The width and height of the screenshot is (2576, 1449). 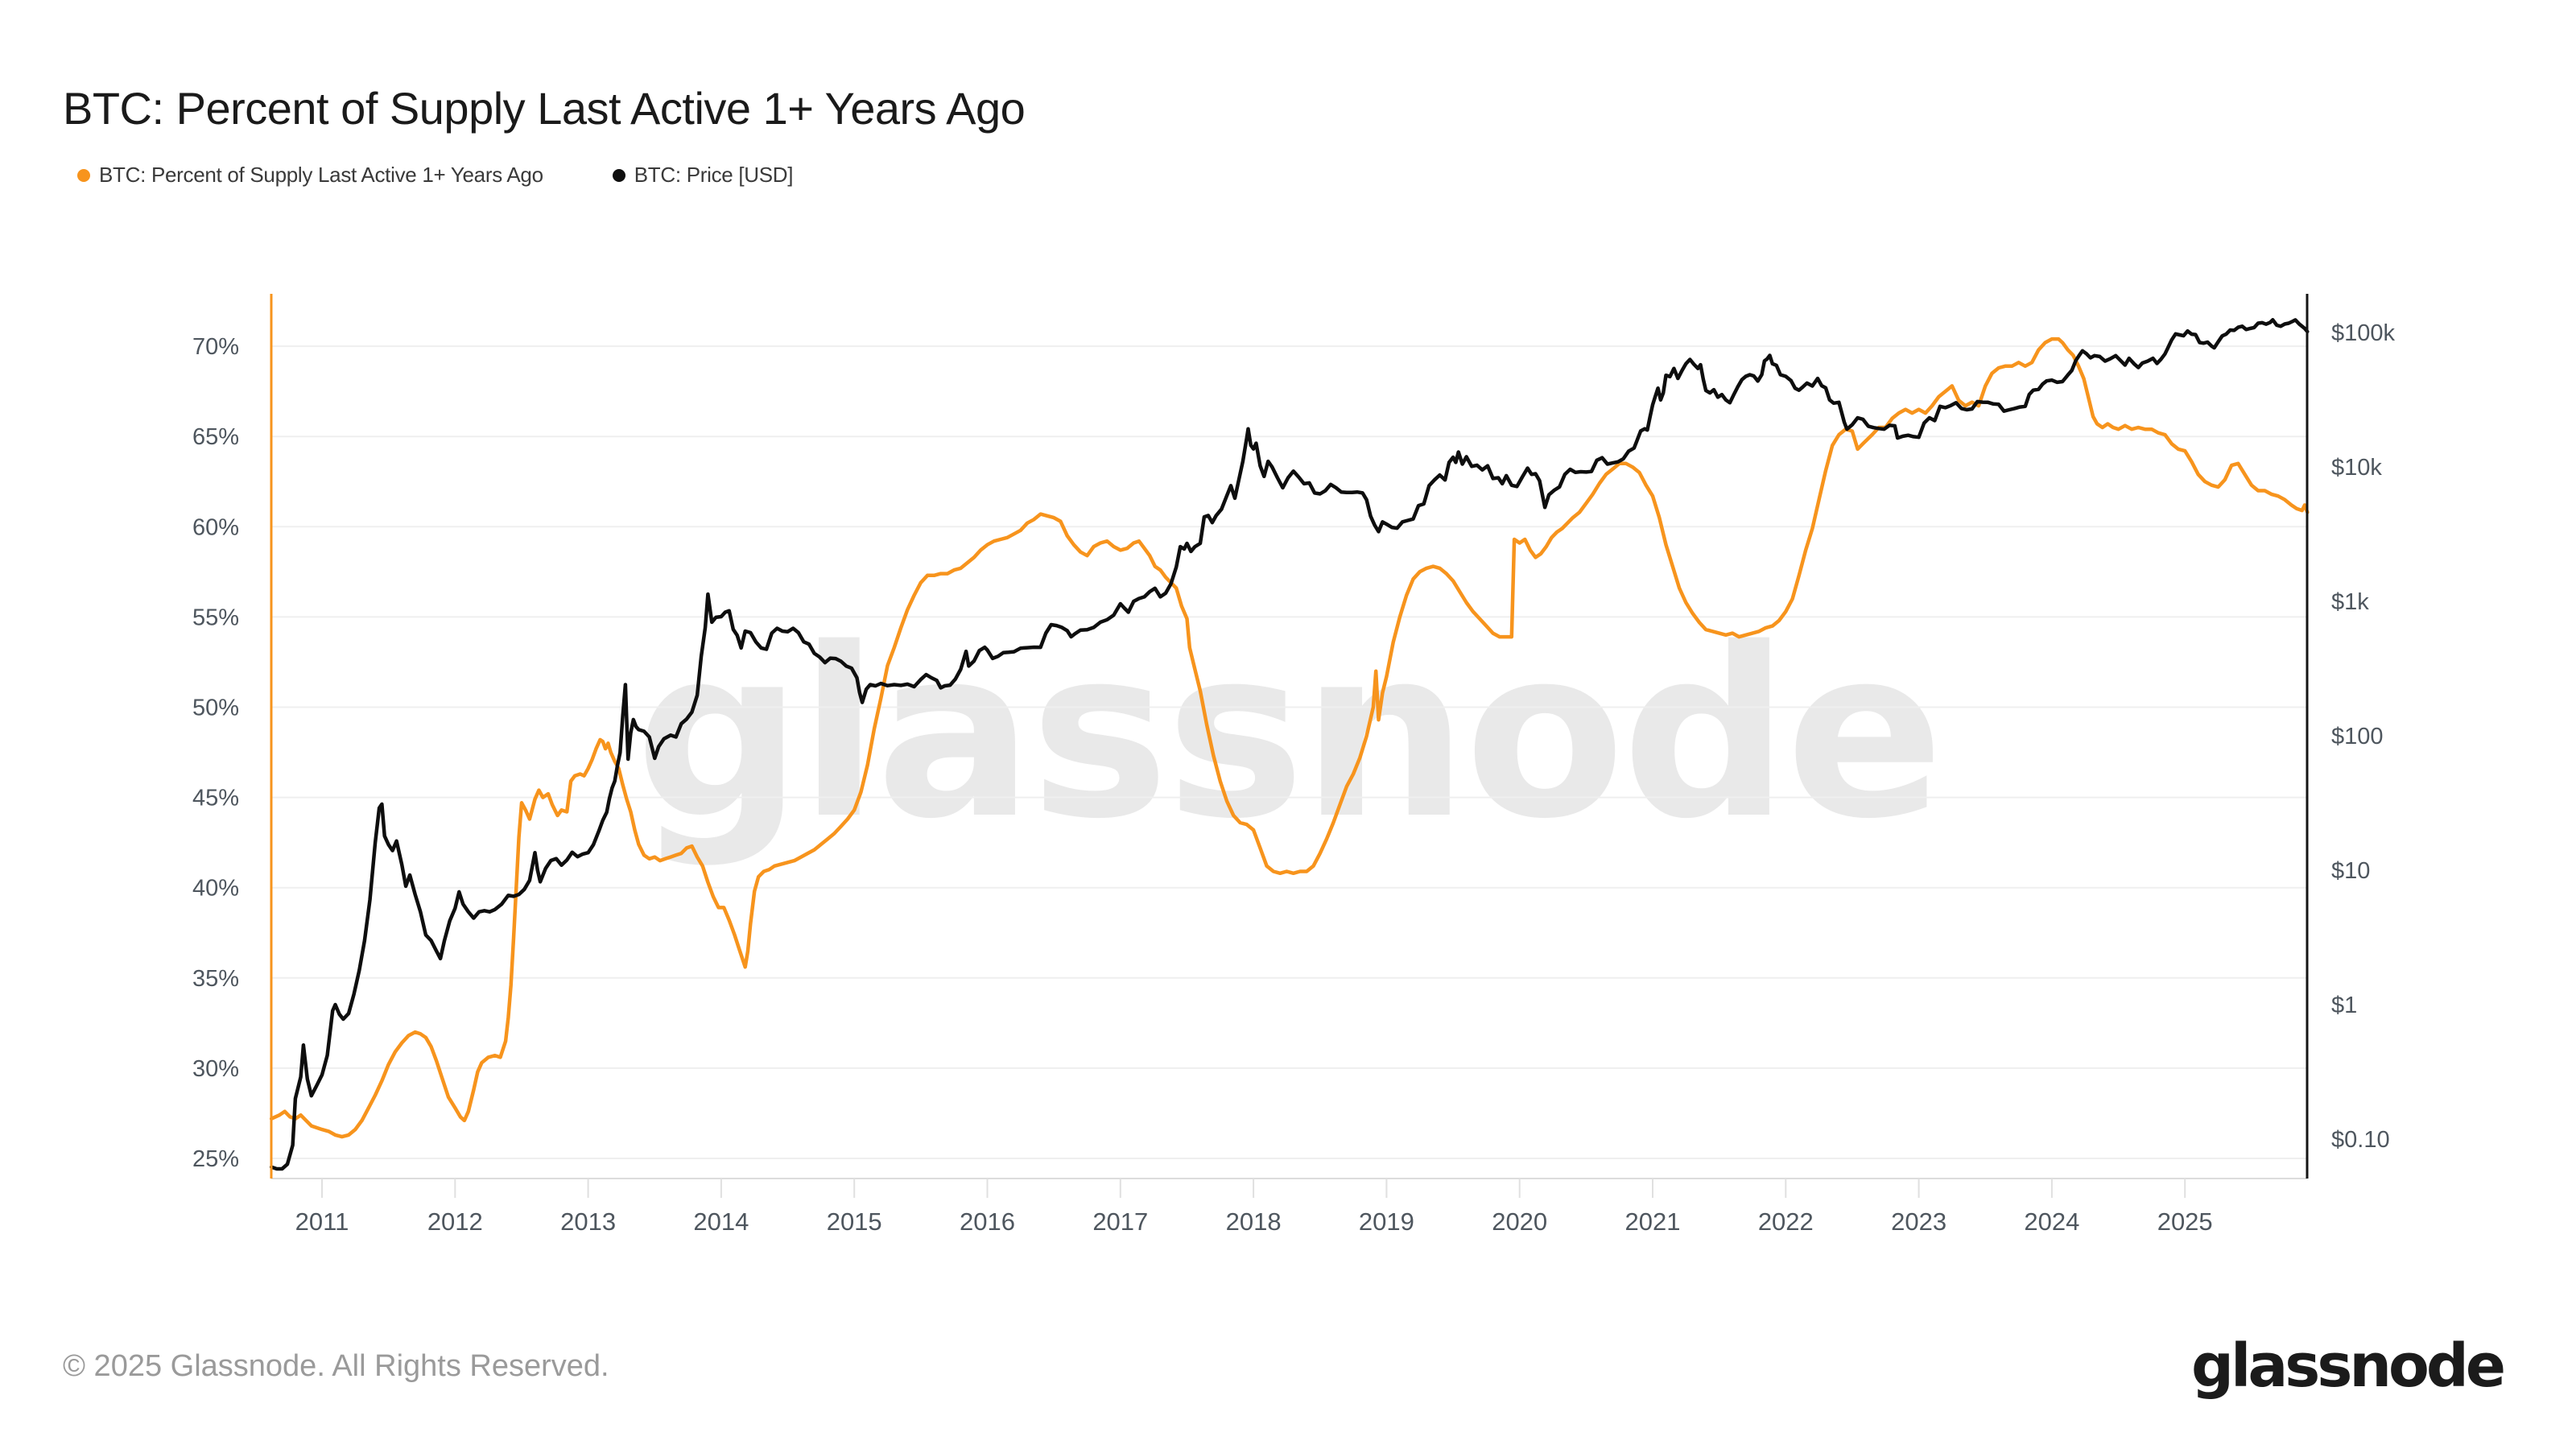 What do you see at coordinates (1254, 1222) in the screenshot?
I see `x-tick-label: 2018` at bounding box center [1254, 1222].